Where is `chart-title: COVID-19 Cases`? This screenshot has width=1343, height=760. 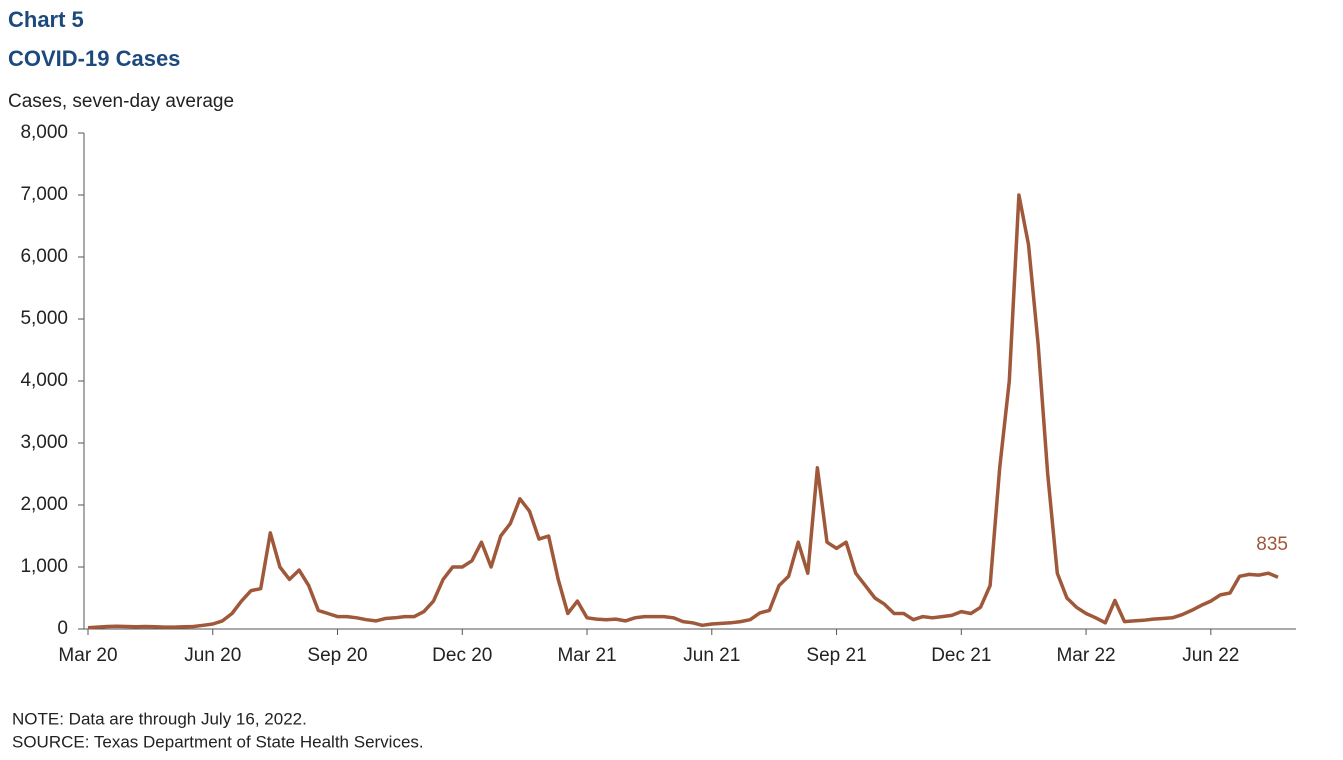 chart-title: COVID-19 Cases is located at coordinates (94, 58).